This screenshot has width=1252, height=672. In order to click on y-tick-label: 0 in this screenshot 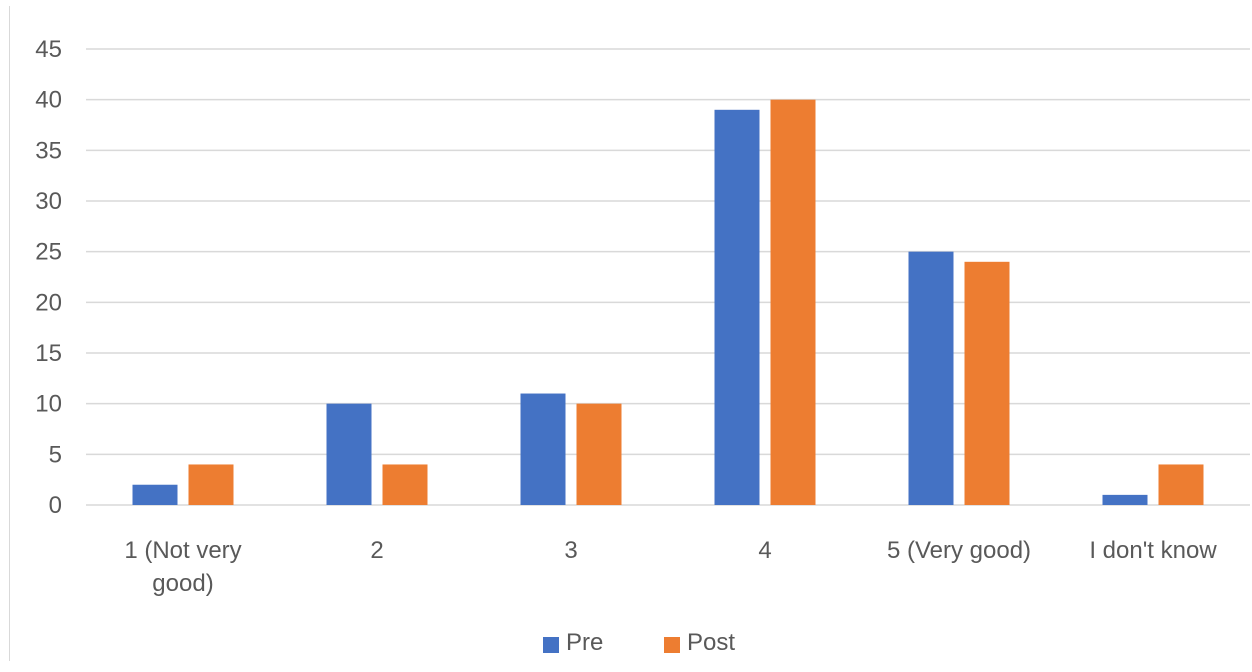, I will do `click(55, 505)`.